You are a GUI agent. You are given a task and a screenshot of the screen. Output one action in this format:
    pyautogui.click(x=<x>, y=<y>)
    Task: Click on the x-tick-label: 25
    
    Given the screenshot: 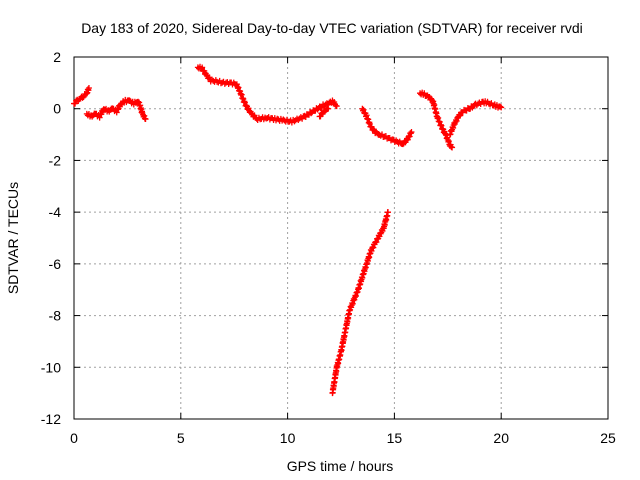 What is the action you would take?
    pyautogui.click(x=608, y=438)
    